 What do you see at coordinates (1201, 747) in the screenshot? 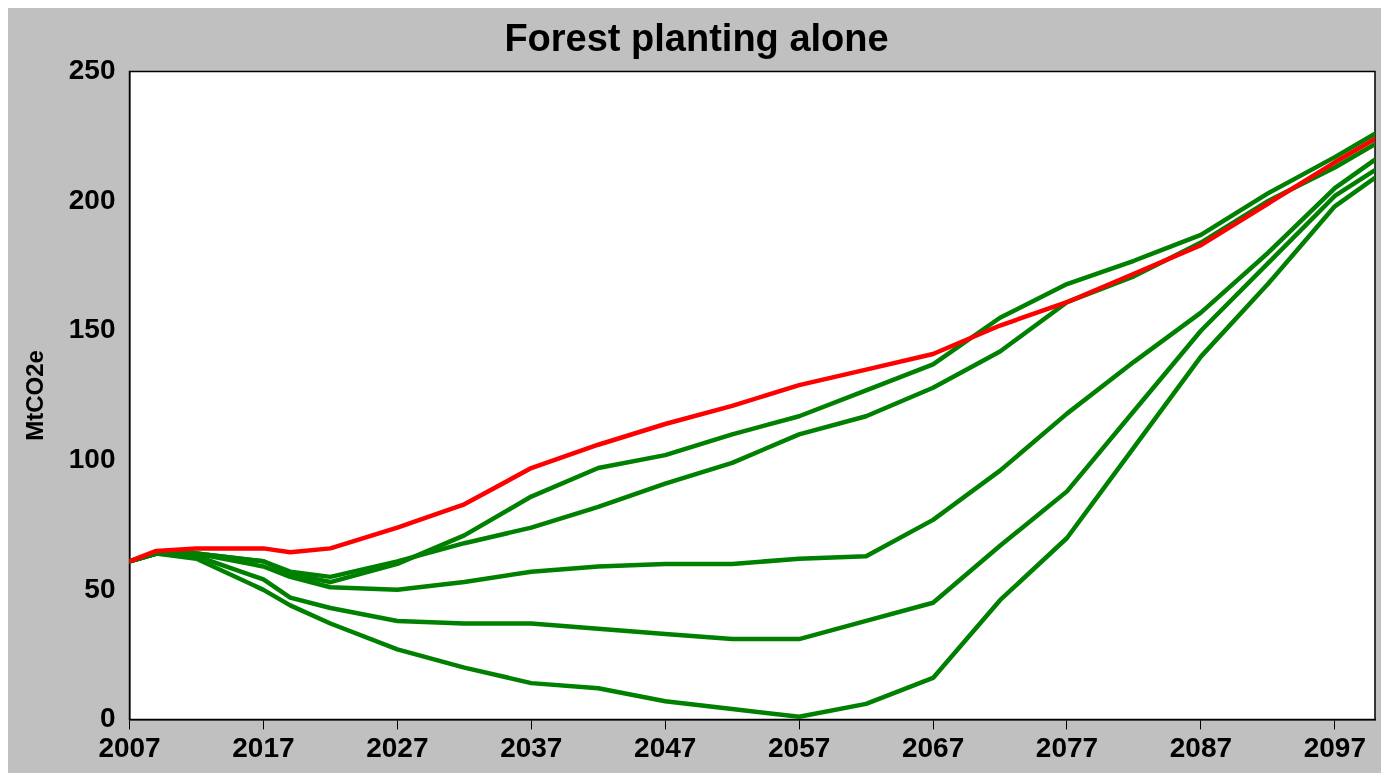
I see `x-tick-label: 2087` at bounding box center [1201, 747].